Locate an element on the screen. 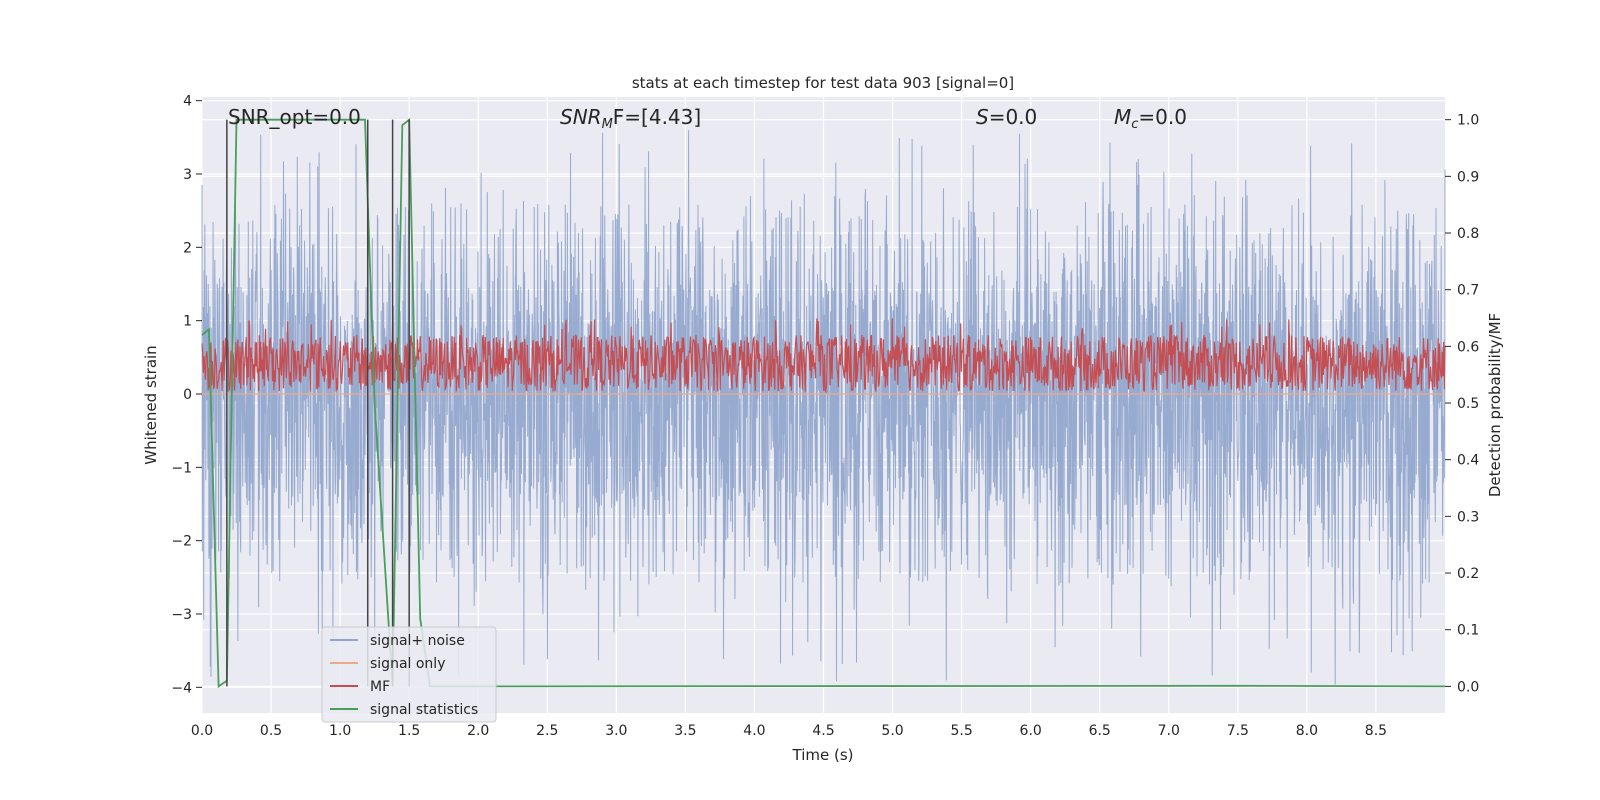 The image size is (1600, 800). legend-label-signal-noise: signal+ noise is located at coordinates (417, 641).